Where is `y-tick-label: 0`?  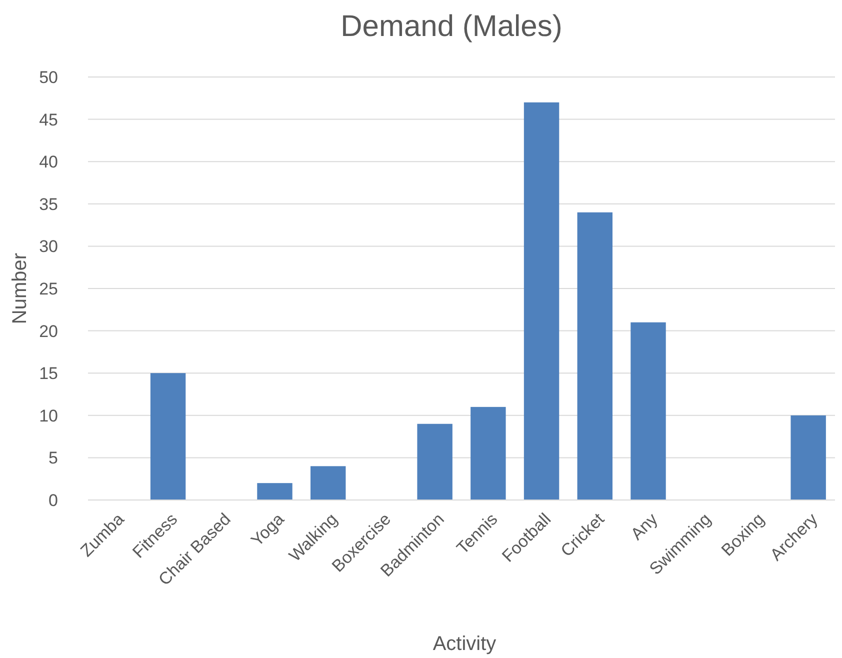 y-tick-label: 0 is located at coordinates (53, 500).